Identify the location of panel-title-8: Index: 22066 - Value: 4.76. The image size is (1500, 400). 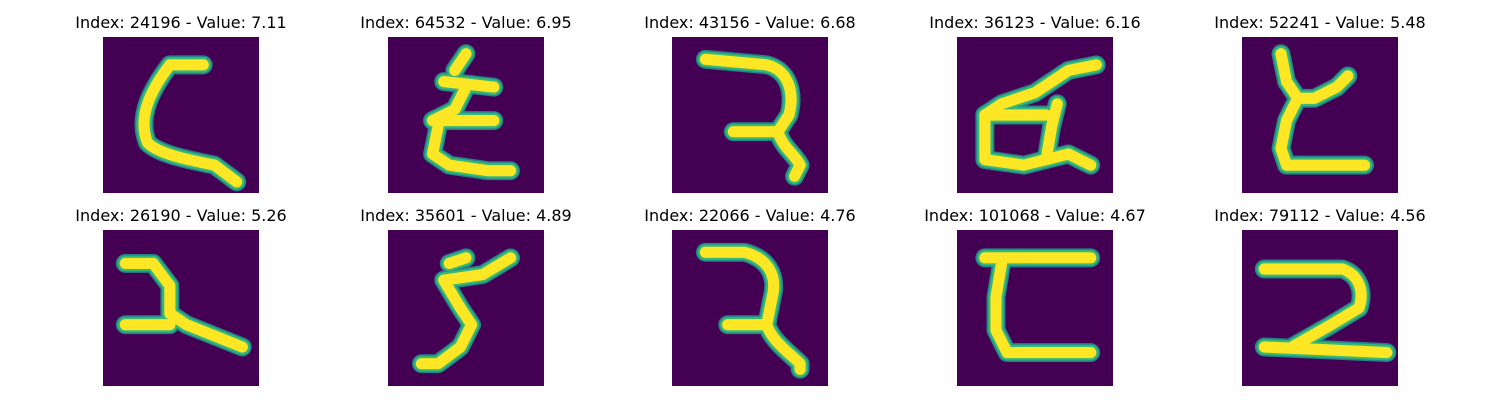
(750, 215).